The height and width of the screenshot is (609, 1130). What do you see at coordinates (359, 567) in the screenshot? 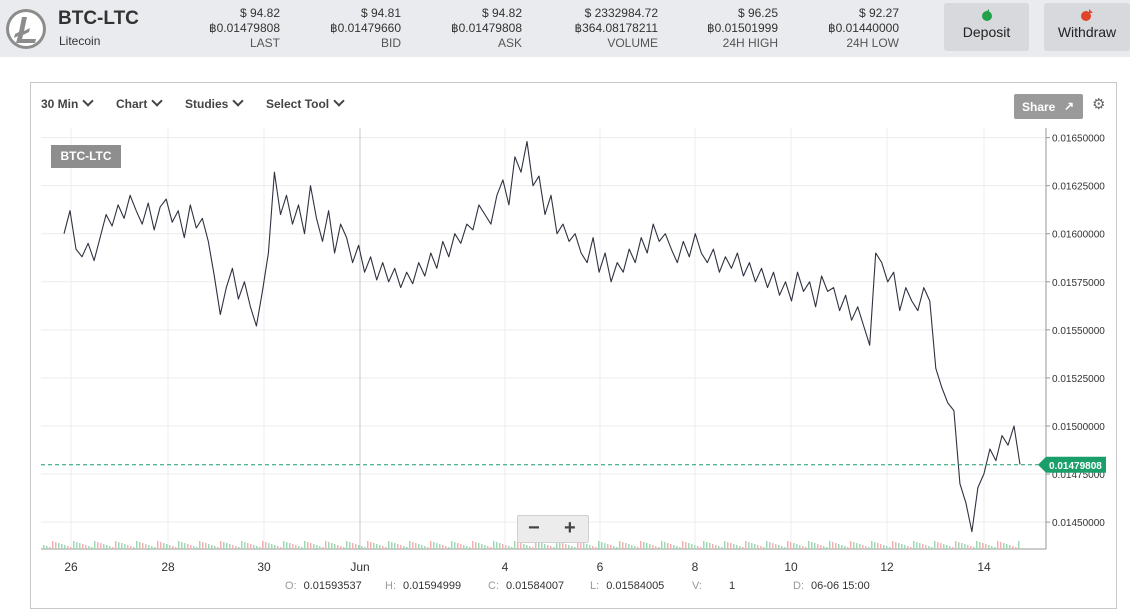
I see `x-tick-label: Jun` at bounding box center [359, 567].